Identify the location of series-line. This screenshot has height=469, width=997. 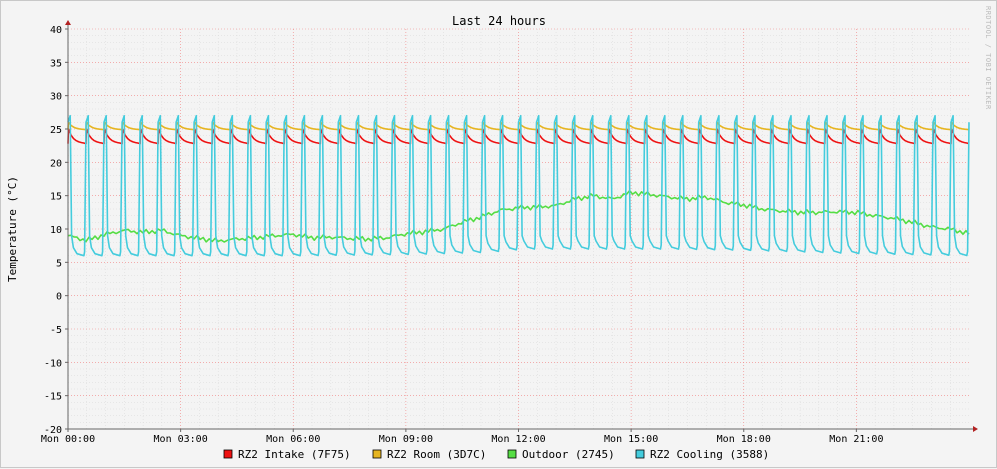
(518, 216).